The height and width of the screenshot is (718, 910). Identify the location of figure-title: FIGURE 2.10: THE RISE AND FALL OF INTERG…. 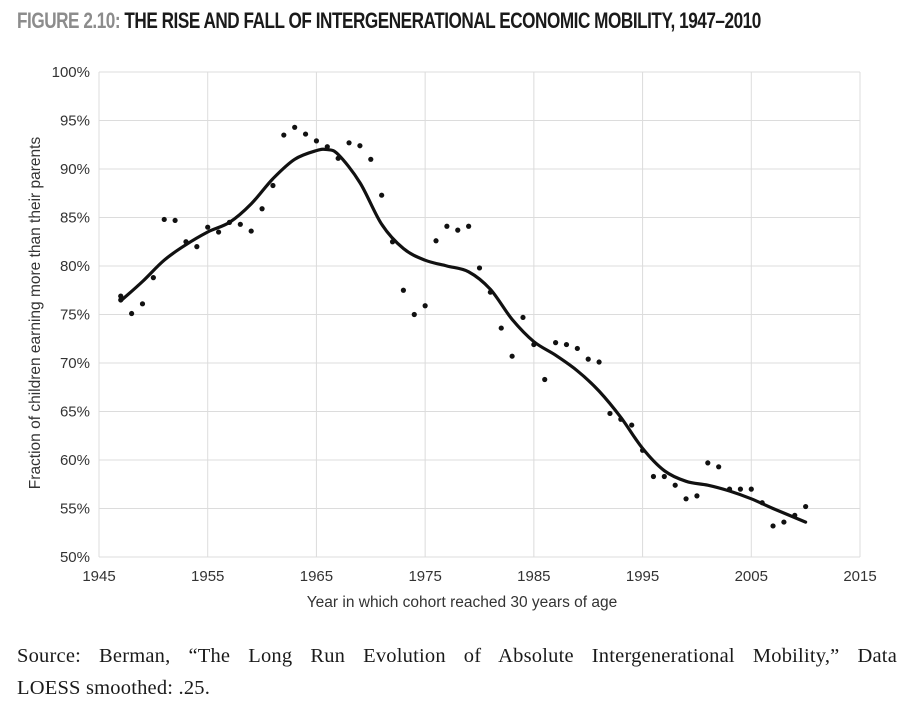
(389, 21).